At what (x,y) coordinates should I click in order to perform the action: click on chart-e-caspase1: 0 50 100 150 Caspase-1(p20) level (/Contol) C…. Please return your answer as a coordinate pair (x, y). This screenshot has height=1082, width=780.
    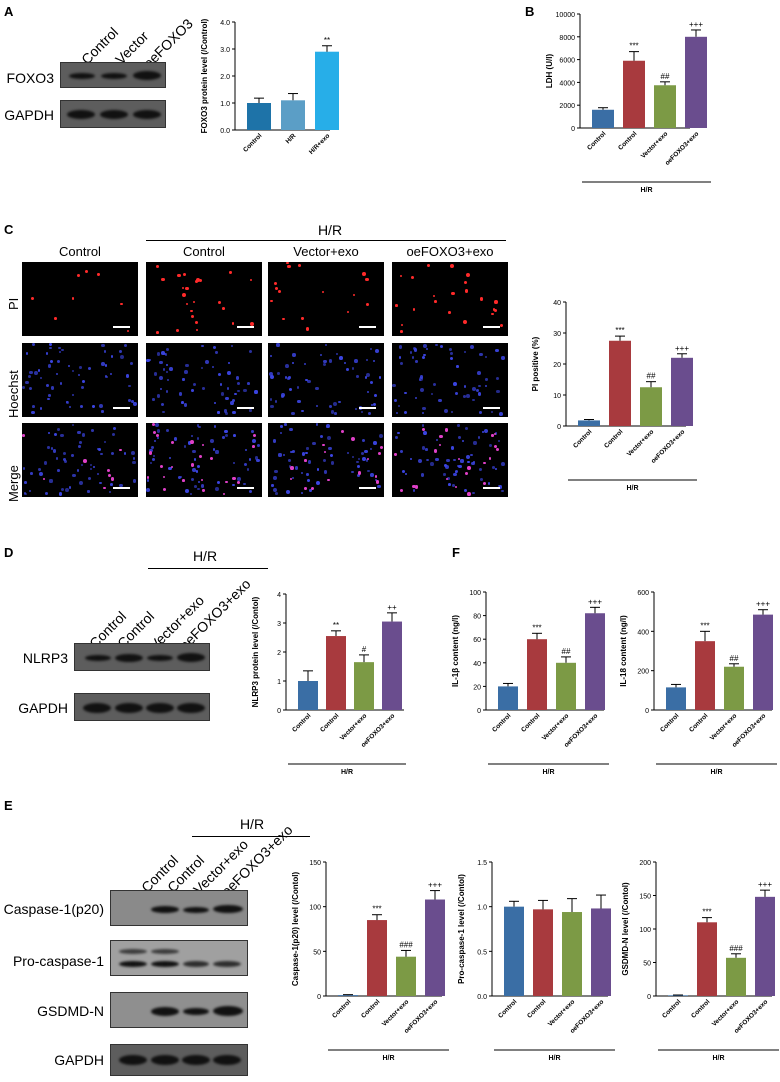
    Looking at the image, I should click on (370, 961).